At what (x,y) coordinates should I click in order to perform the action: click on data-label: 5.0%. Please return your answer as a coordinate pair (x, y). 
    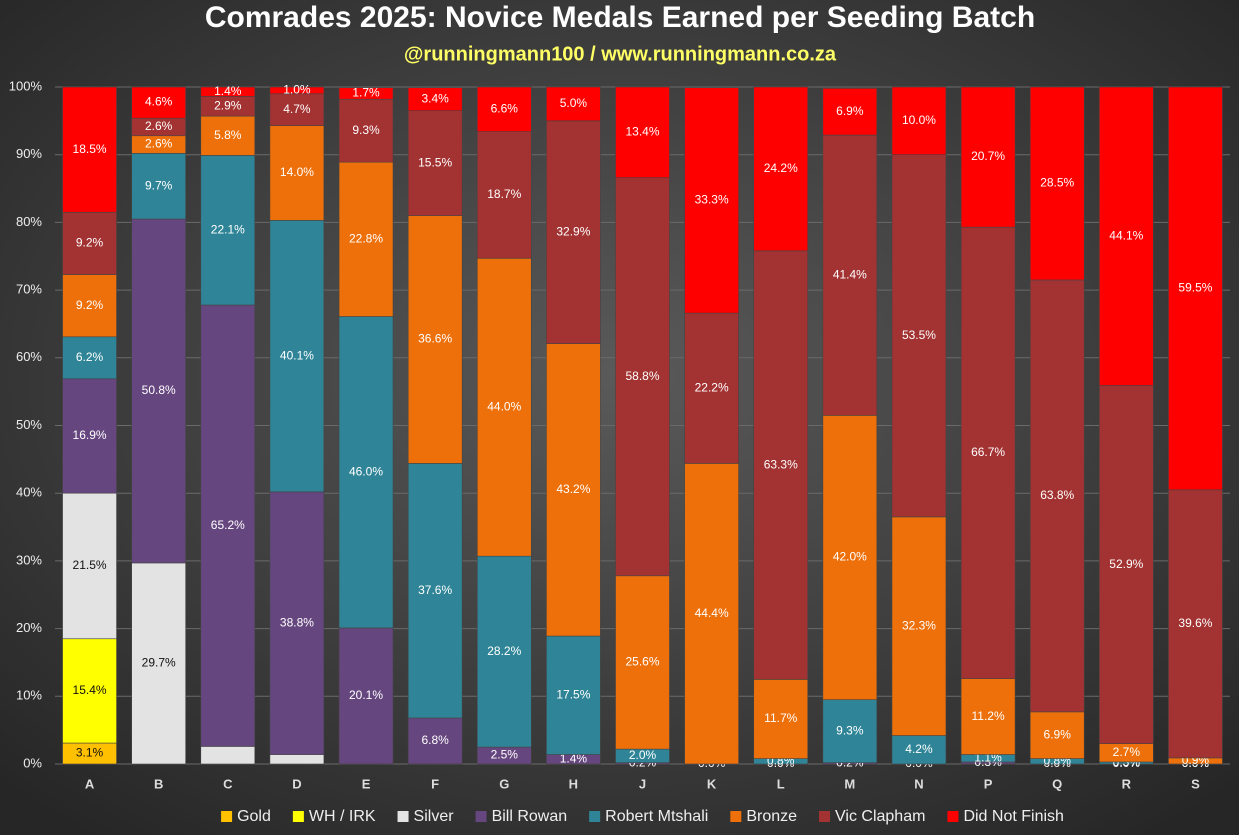
    Looking at the image, I should click on (574, 103).